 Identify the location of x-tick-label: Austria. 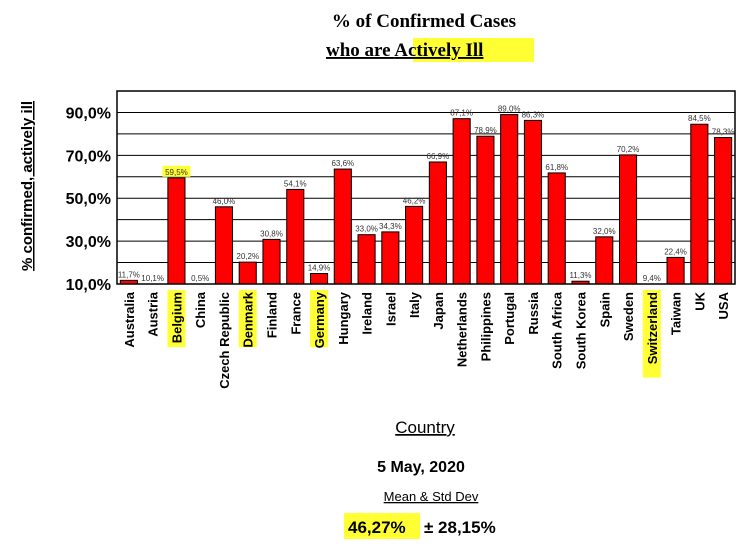
(153, 314).